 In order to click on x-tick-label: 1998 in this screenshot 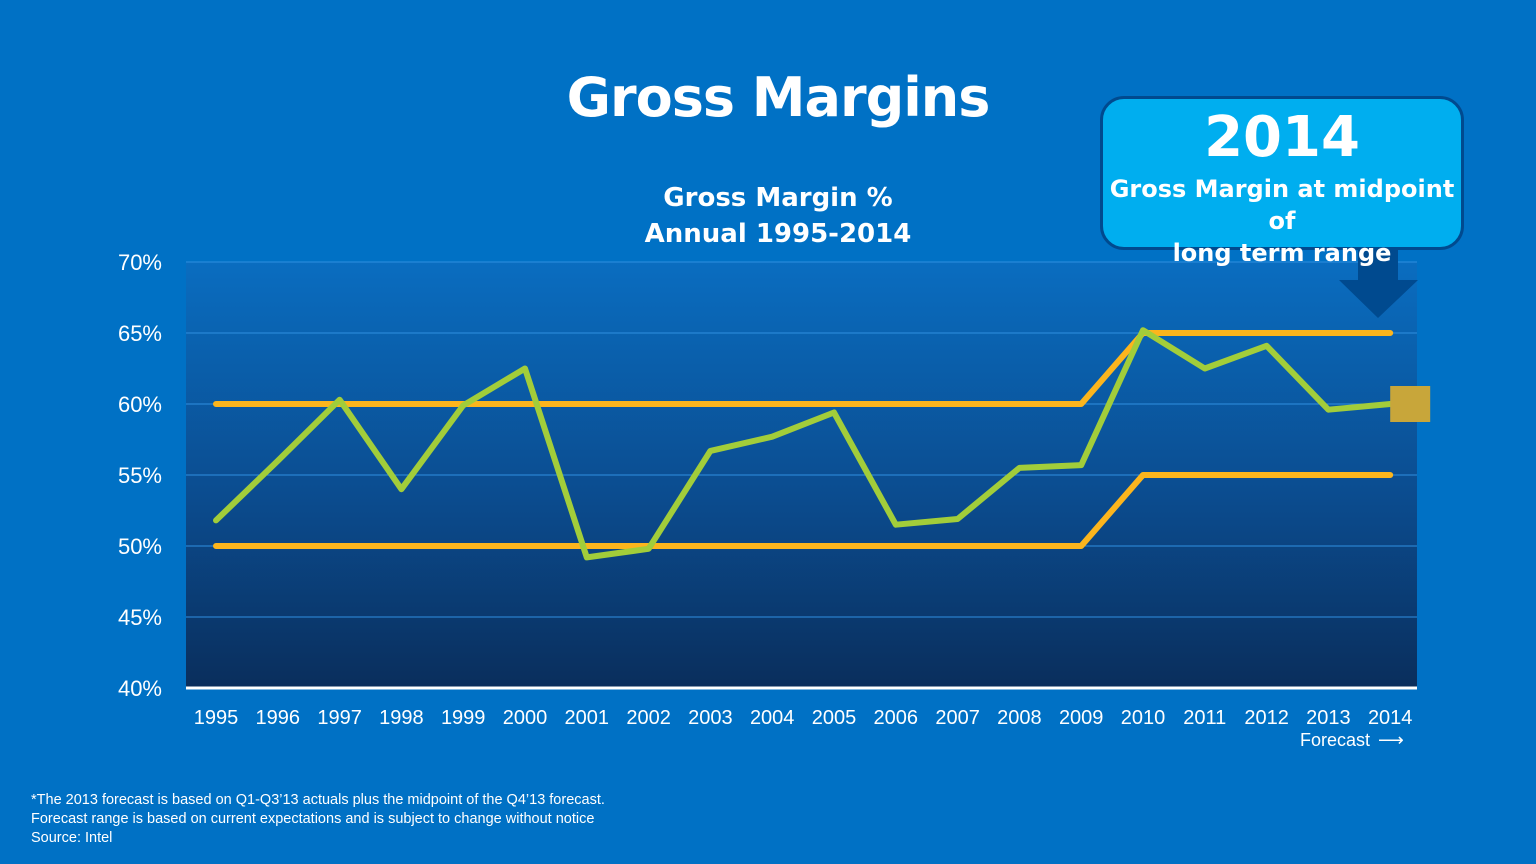, I will do `click(401, 718)`.